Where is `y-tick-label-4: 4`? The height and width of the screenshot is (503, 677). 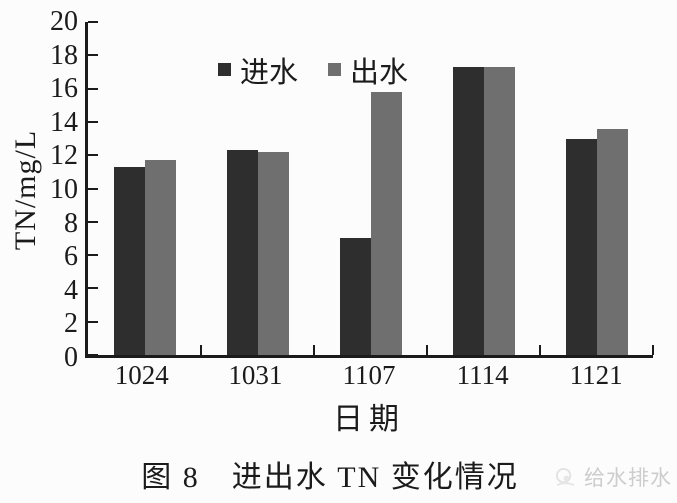 y-tick-label-4: 4 is located at coordinates (71, 290).